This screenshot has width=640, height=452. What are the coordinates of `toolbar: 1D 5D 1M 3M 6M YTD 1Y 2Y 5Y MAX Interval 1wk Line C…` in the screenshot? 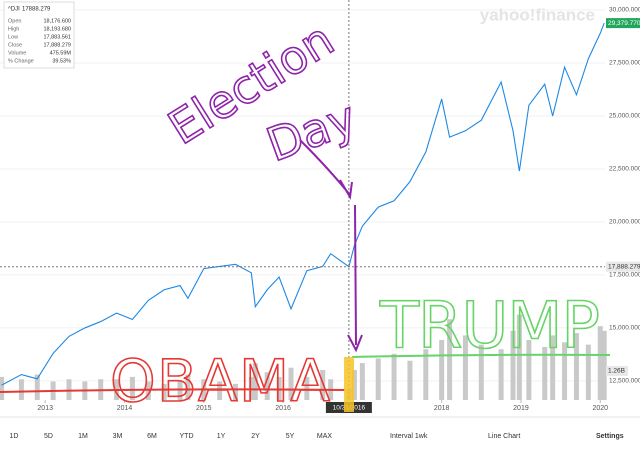 It's located at (317, 436).